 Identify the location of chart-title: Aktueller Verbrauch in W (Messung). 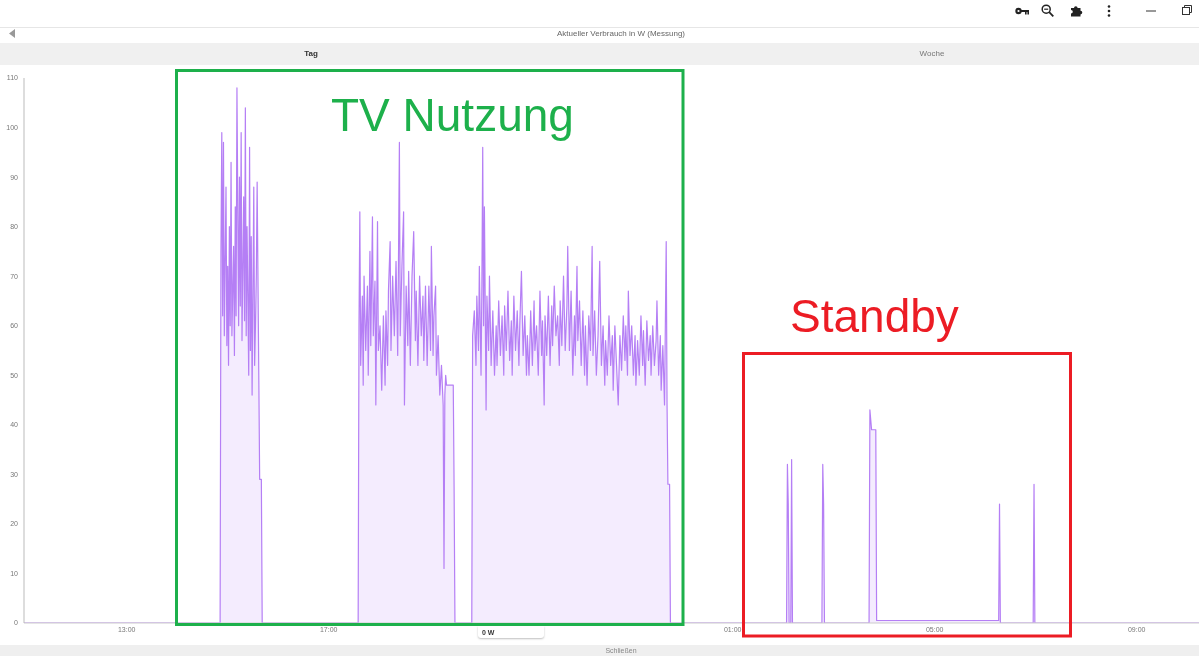
(621, 33).